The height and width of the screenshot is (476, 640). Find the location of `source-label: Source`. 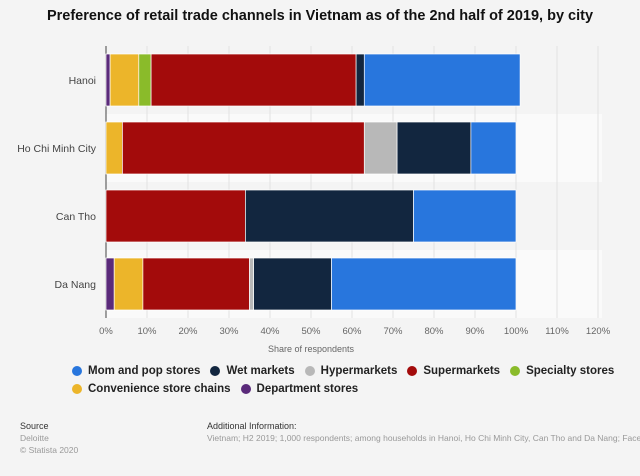

source-label: Source is located at coordinates (34, 426).